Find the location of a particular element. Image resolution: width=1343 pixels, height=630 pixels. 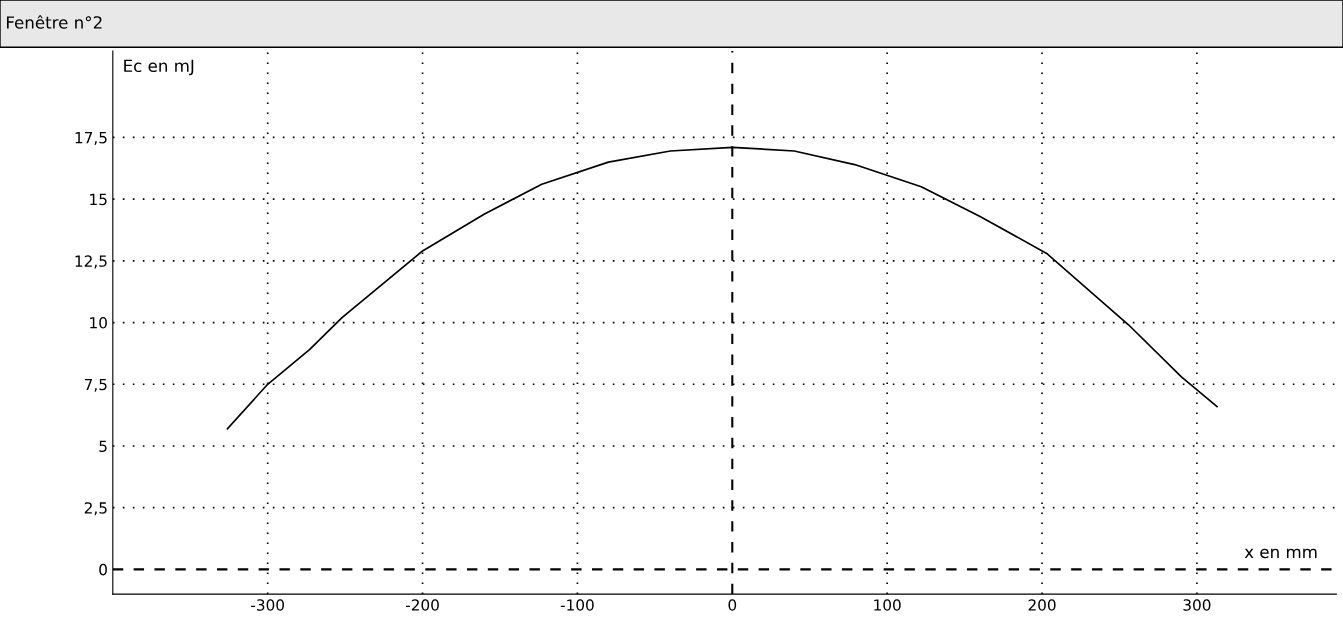

x-tick-label: 0 is located at coordinates (732, 605).